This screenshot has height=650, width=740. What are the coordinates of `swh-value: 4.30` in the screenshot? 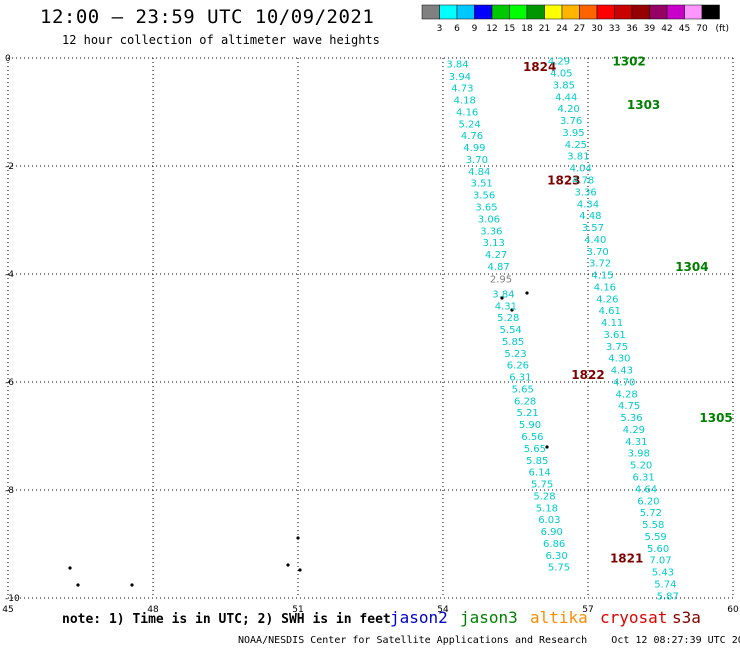 It's located at (619, 359).